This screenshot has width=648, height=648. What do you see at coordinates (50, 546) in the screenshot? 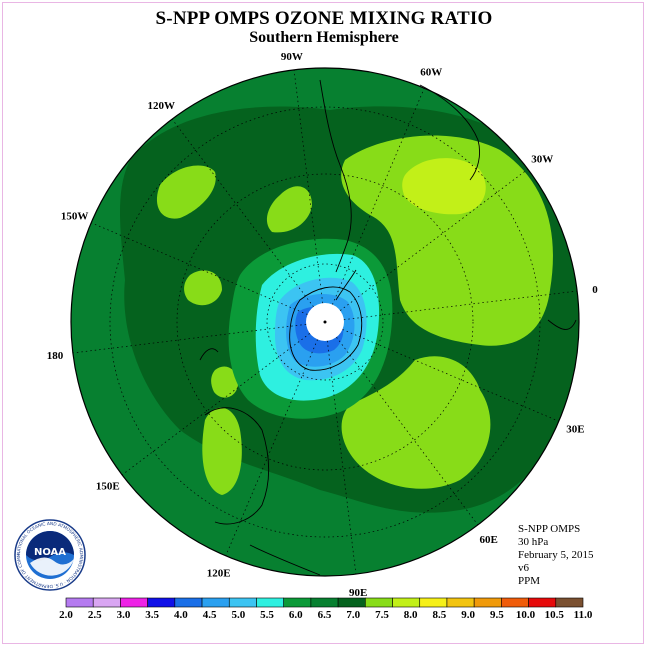
I see `logo-bird-shape` at bounding box center [50, 546].